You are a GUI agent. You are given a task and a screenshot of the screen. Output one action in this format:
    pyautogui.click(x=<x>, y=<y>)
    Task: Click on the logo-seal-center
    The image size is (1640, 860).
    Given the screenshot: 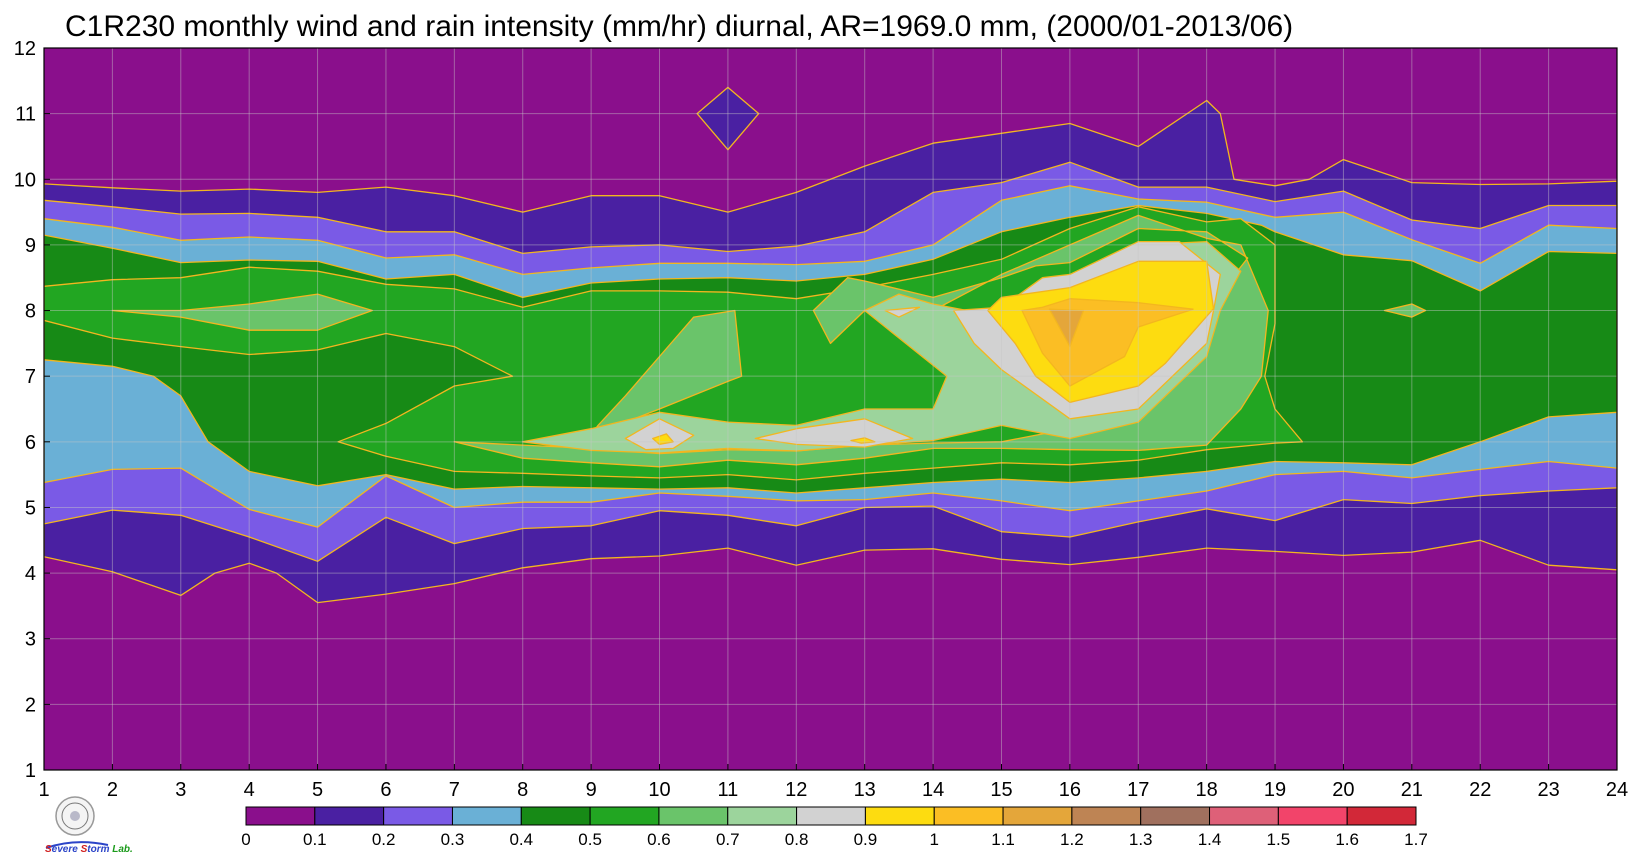 What is the action you would take?
    pyautogui.click(x=75, y=816)
    